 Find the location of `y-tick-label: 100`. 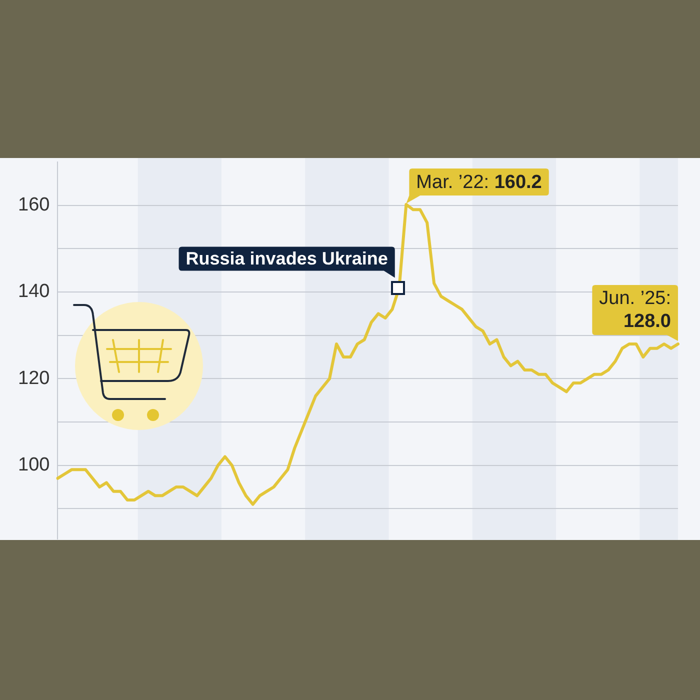

y-tick-label: 100 is located at coordinates (34, 465).